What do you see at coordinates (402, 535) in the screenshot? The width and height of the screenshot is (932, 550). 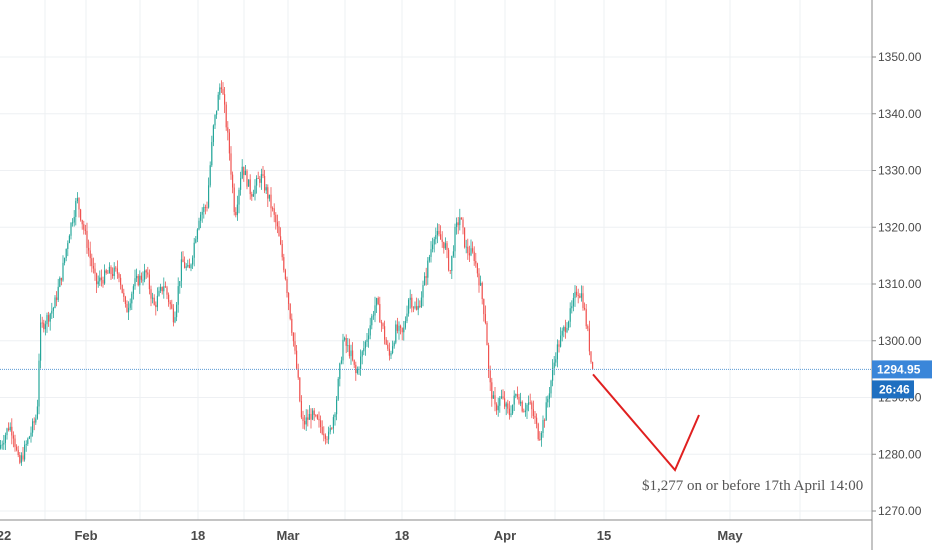 I see `time-axis-label: 18` at bounding box center [402, 535].